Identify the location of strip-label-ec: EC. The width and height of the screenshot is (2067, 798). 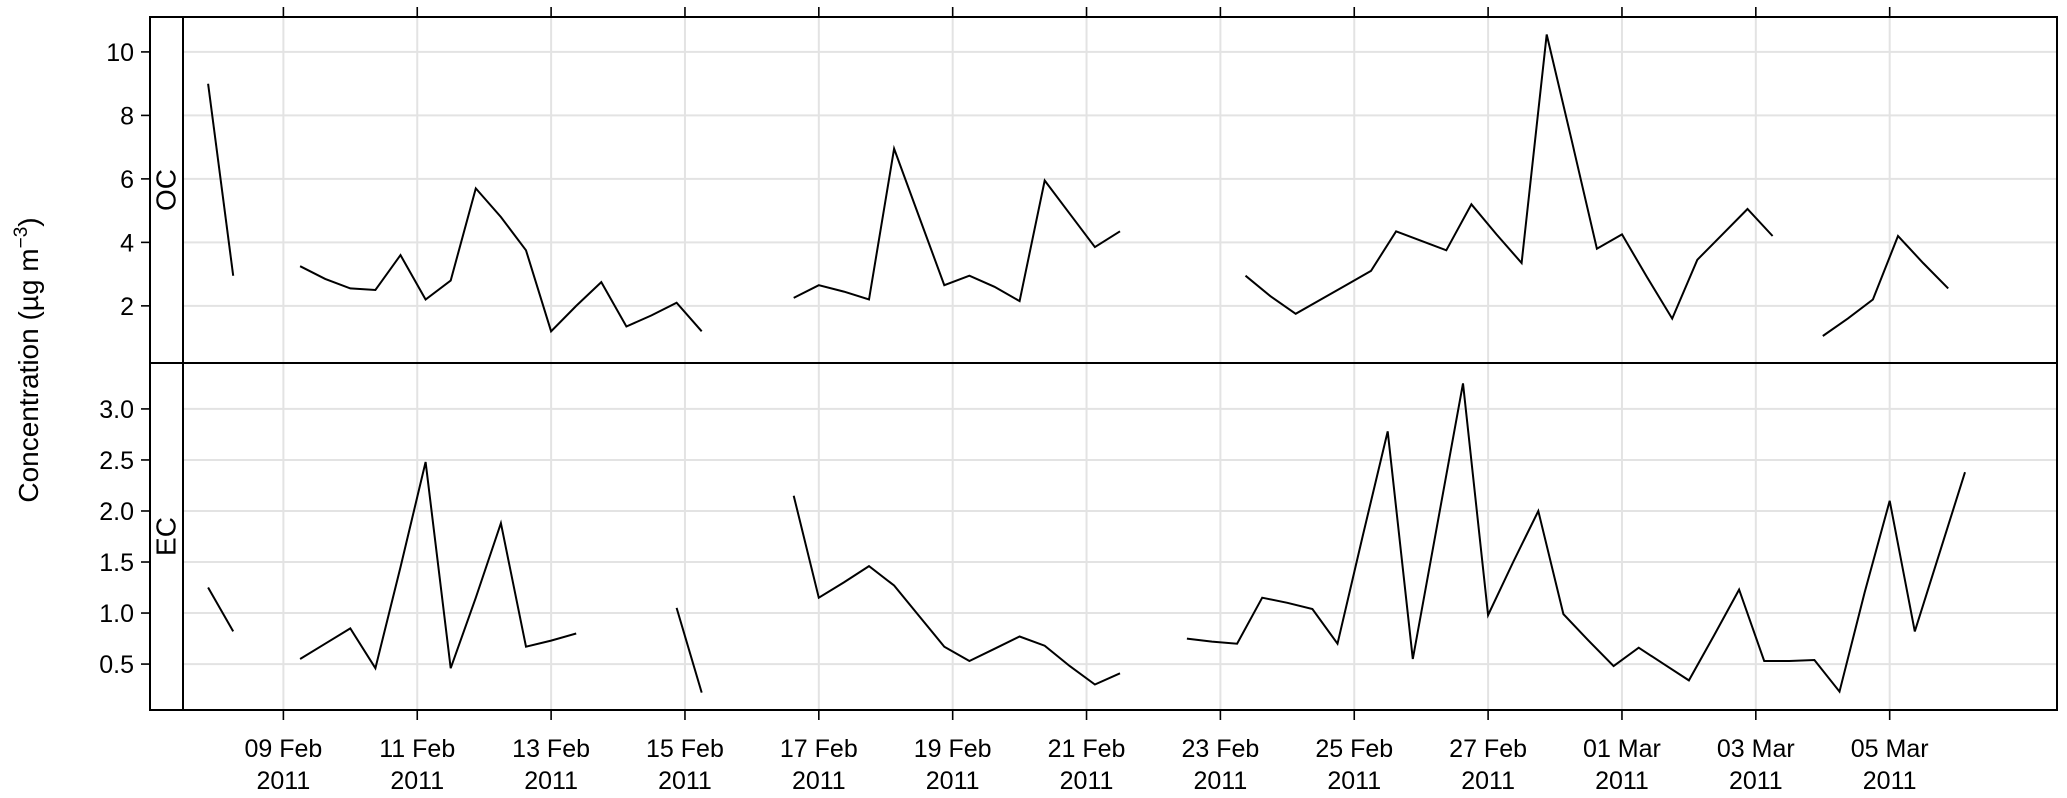
(166, 536).